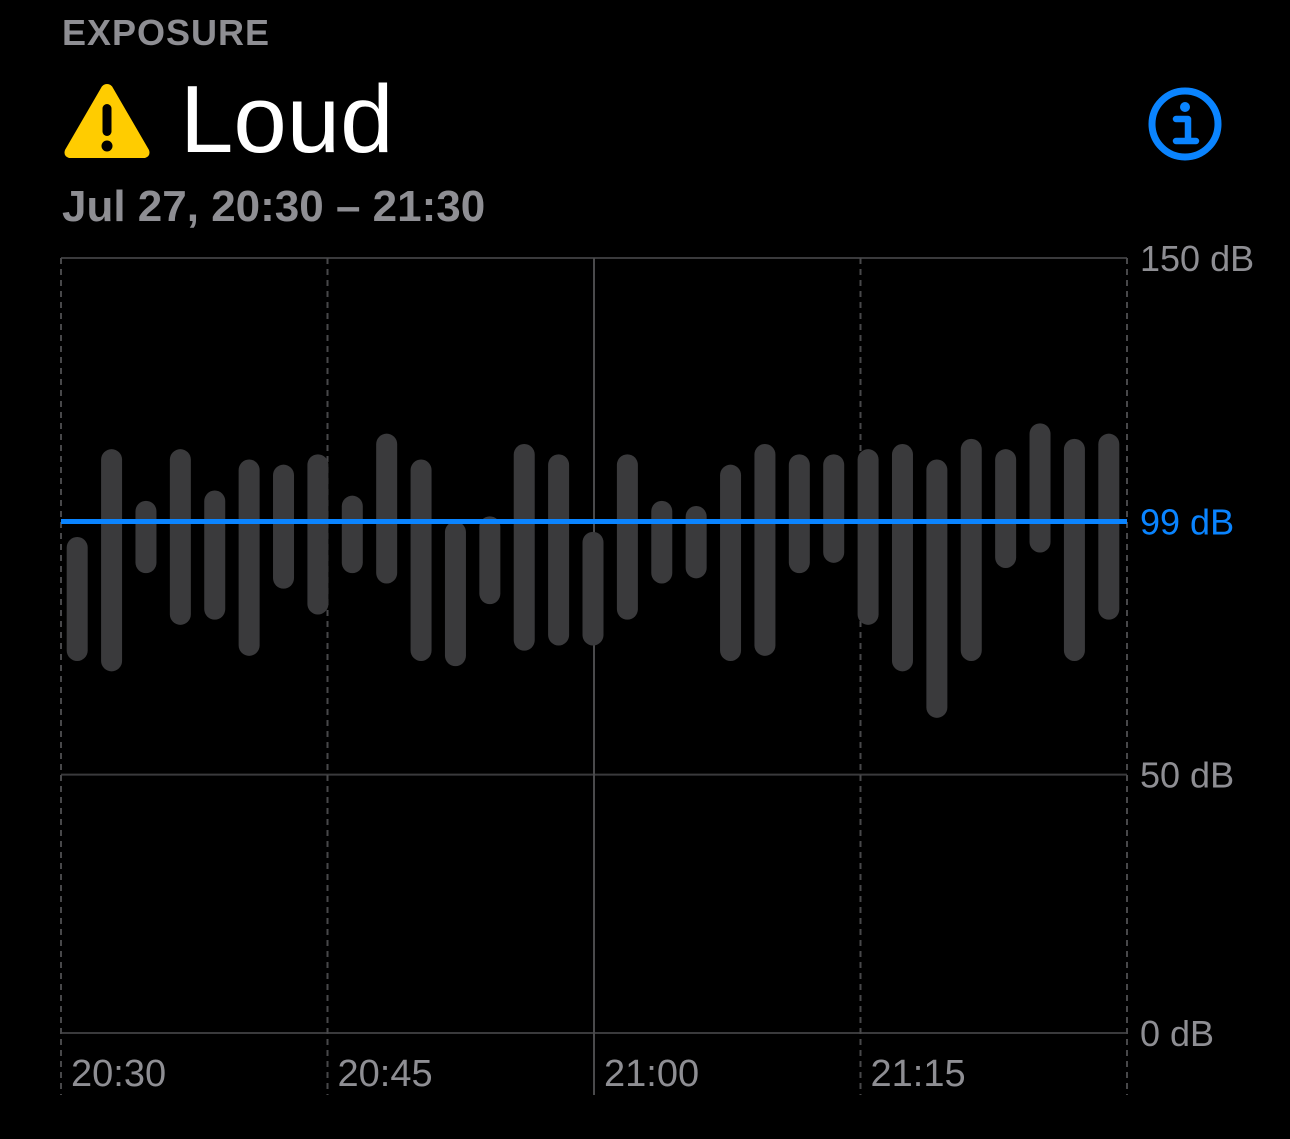 This screenshot has width=1290, height=1139. What do you see at coordinates (107, 121) in the screenshot?
I see `warning-icon` at bounding box center [107, 121].